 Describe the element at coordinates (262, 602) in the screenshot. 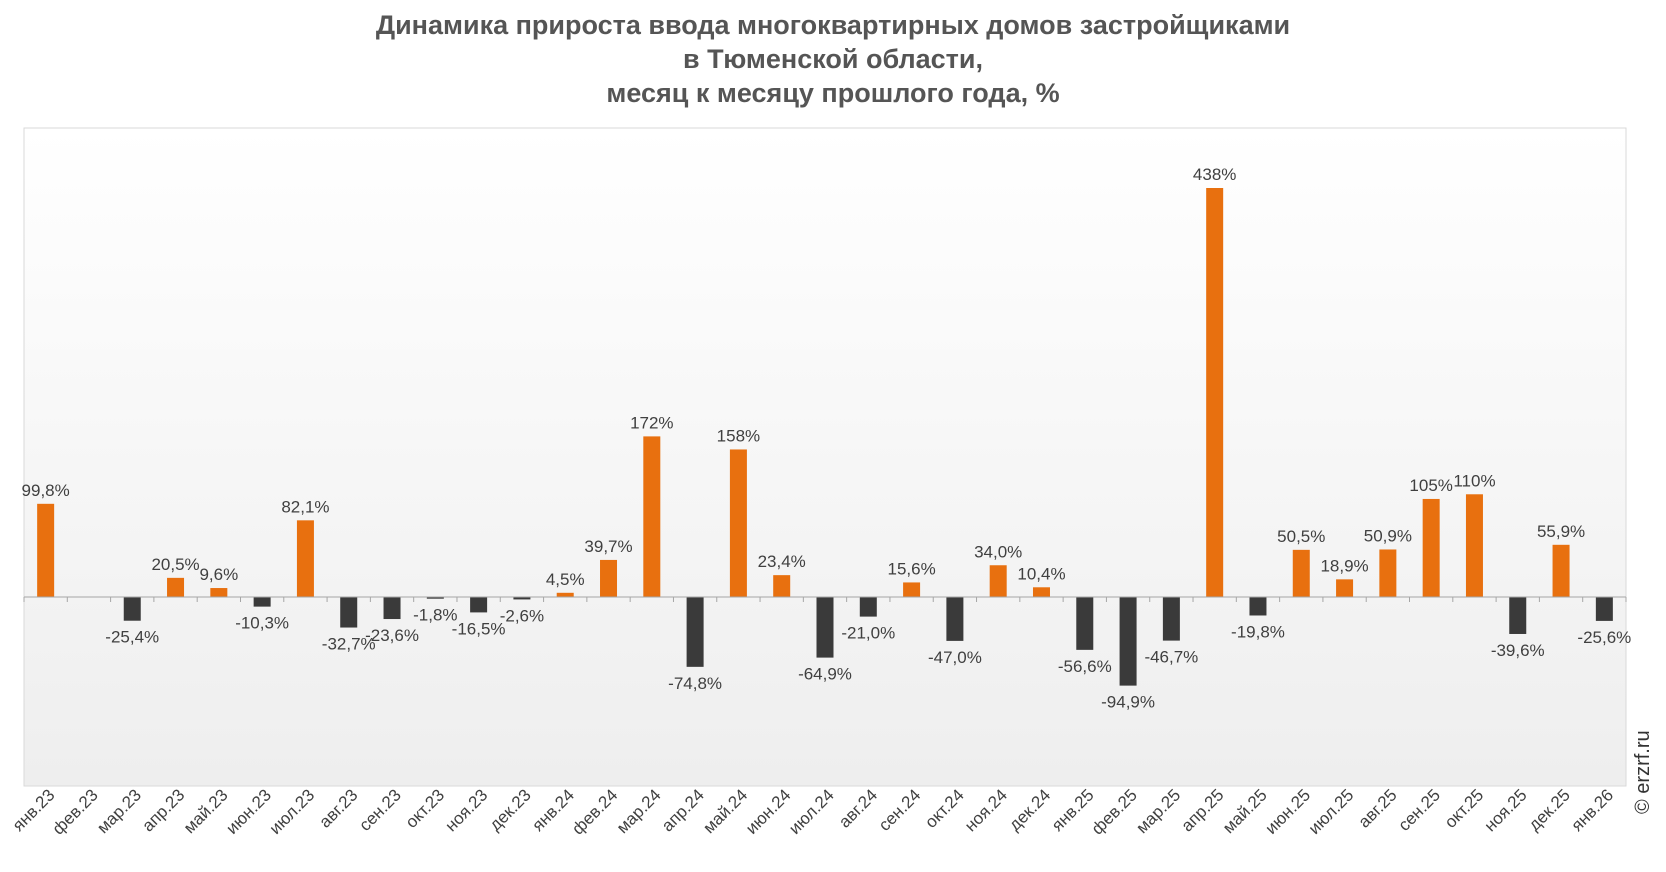

I see `bar-июн.23` at that location.